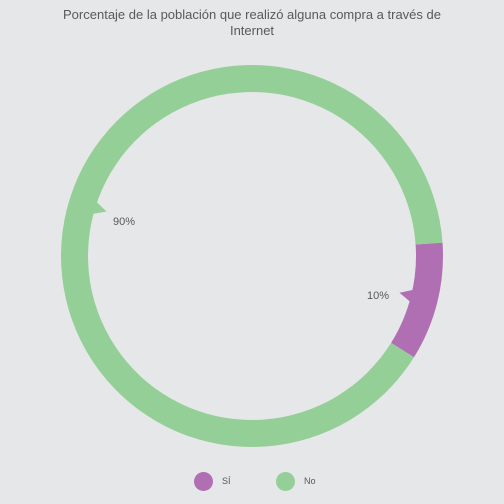 This screenshot has height=504, width=504. What do you see at coordinates (203, 481) in the screenshot?
I see `legend-swatch-si` at bounding box center [203, 481].